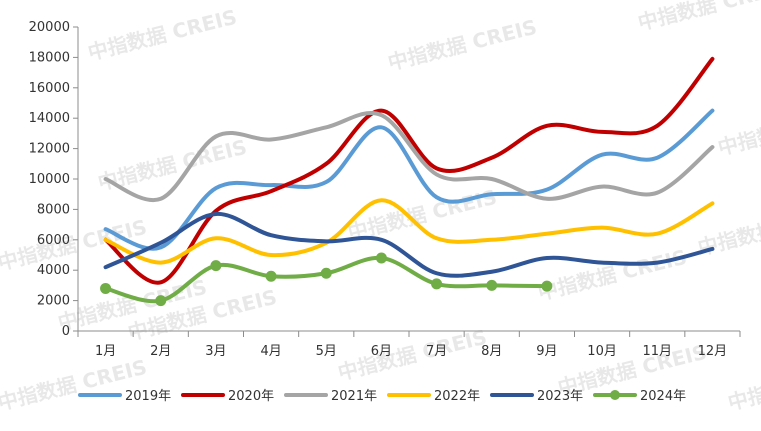 The image size is (761, 431). What do you see at coordinates (49, 27) in the screenshot?
I see `y-tick-label: 20000` at bounding box center [49, 27].